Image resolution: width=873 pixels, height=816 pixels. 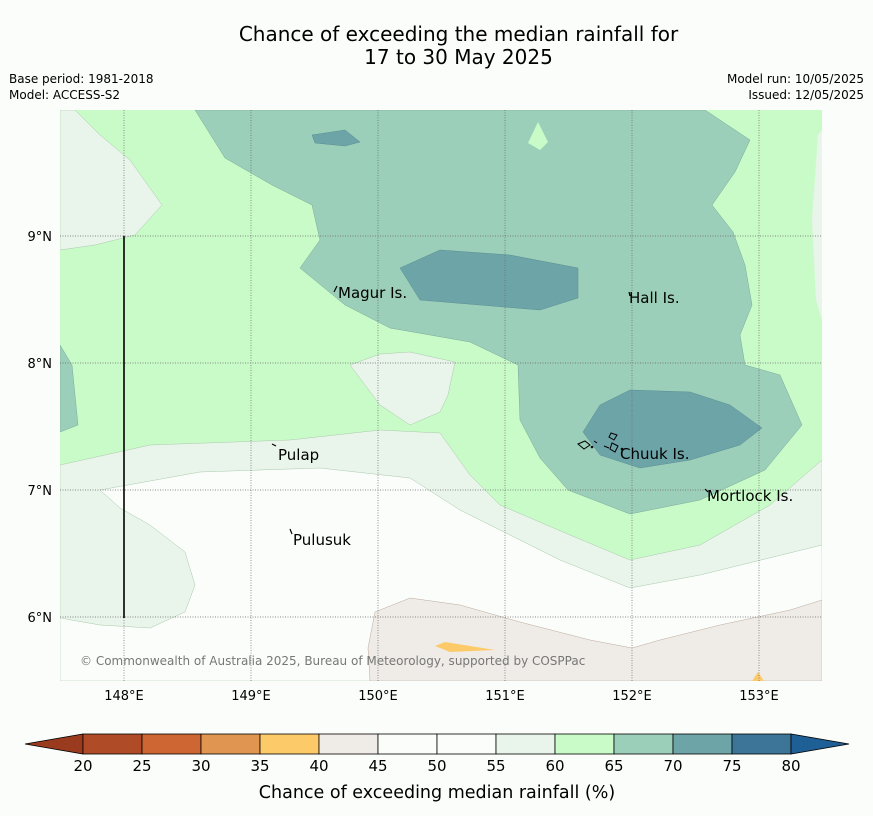 I want to click on lon-label: 153°E, so click(x=759, y=696).